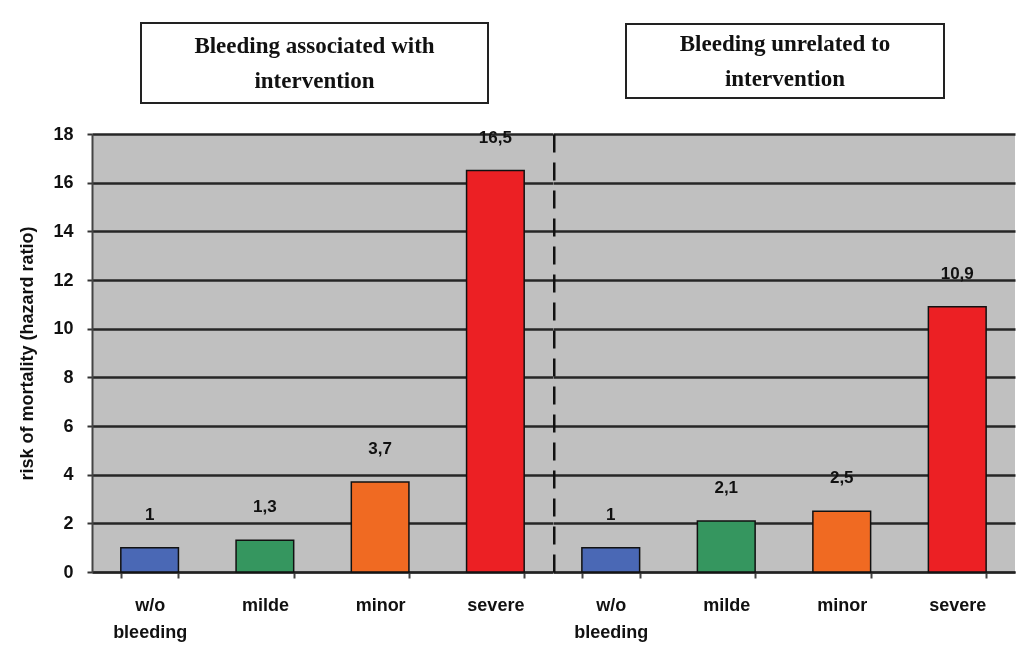 The width and height of the screenshot is (1022, 646). I want to click on data-label: 1,3, so click(265, 507).